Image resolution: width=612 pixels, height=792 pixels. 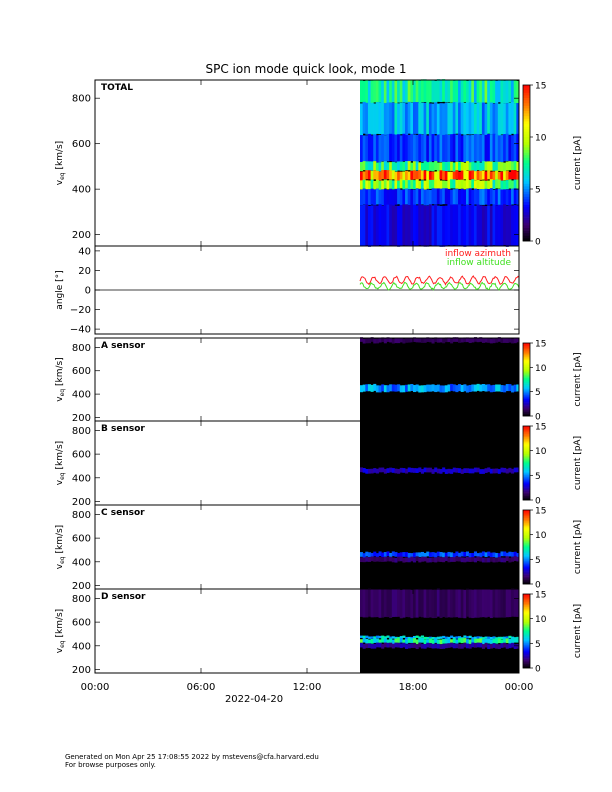 What do you see at coordinates (60, 547) in the screenshot?
I see `y-axis-label: veq [km/s]` at bounding box center [60, 547].